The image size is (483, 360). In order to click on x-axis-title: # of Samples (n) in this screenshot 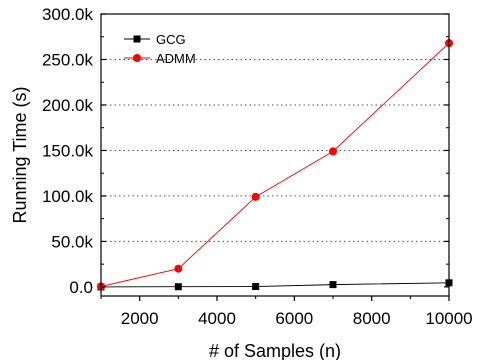, I will do `click(275, 350)`.